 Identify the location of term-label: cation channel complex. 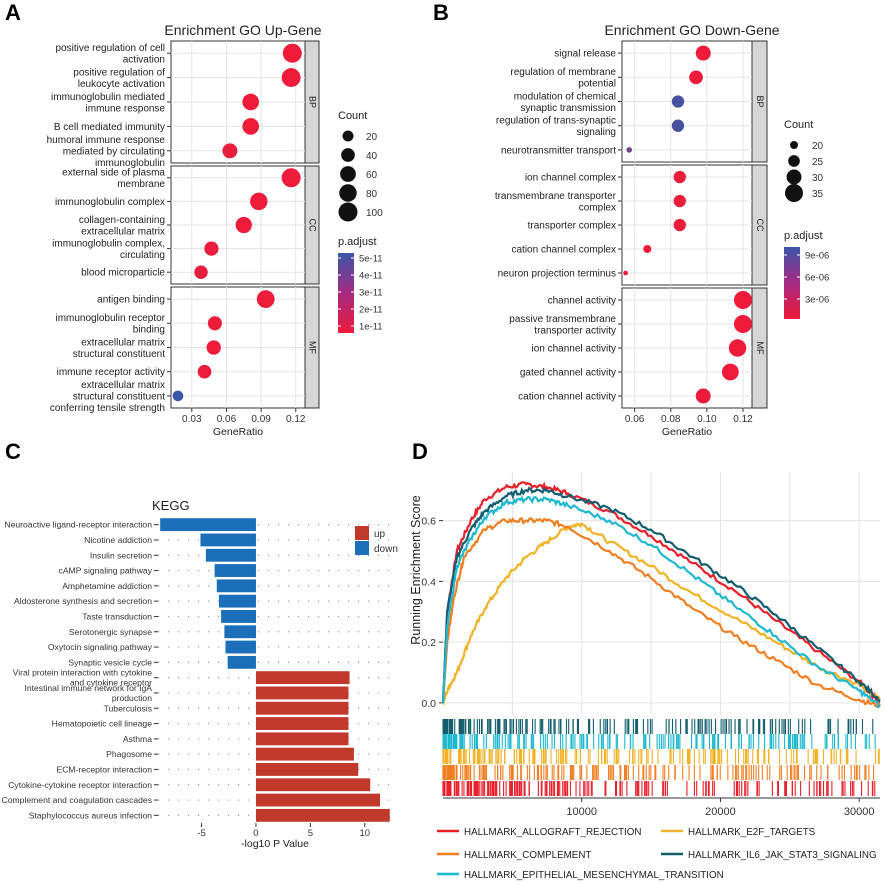
(563, 250).